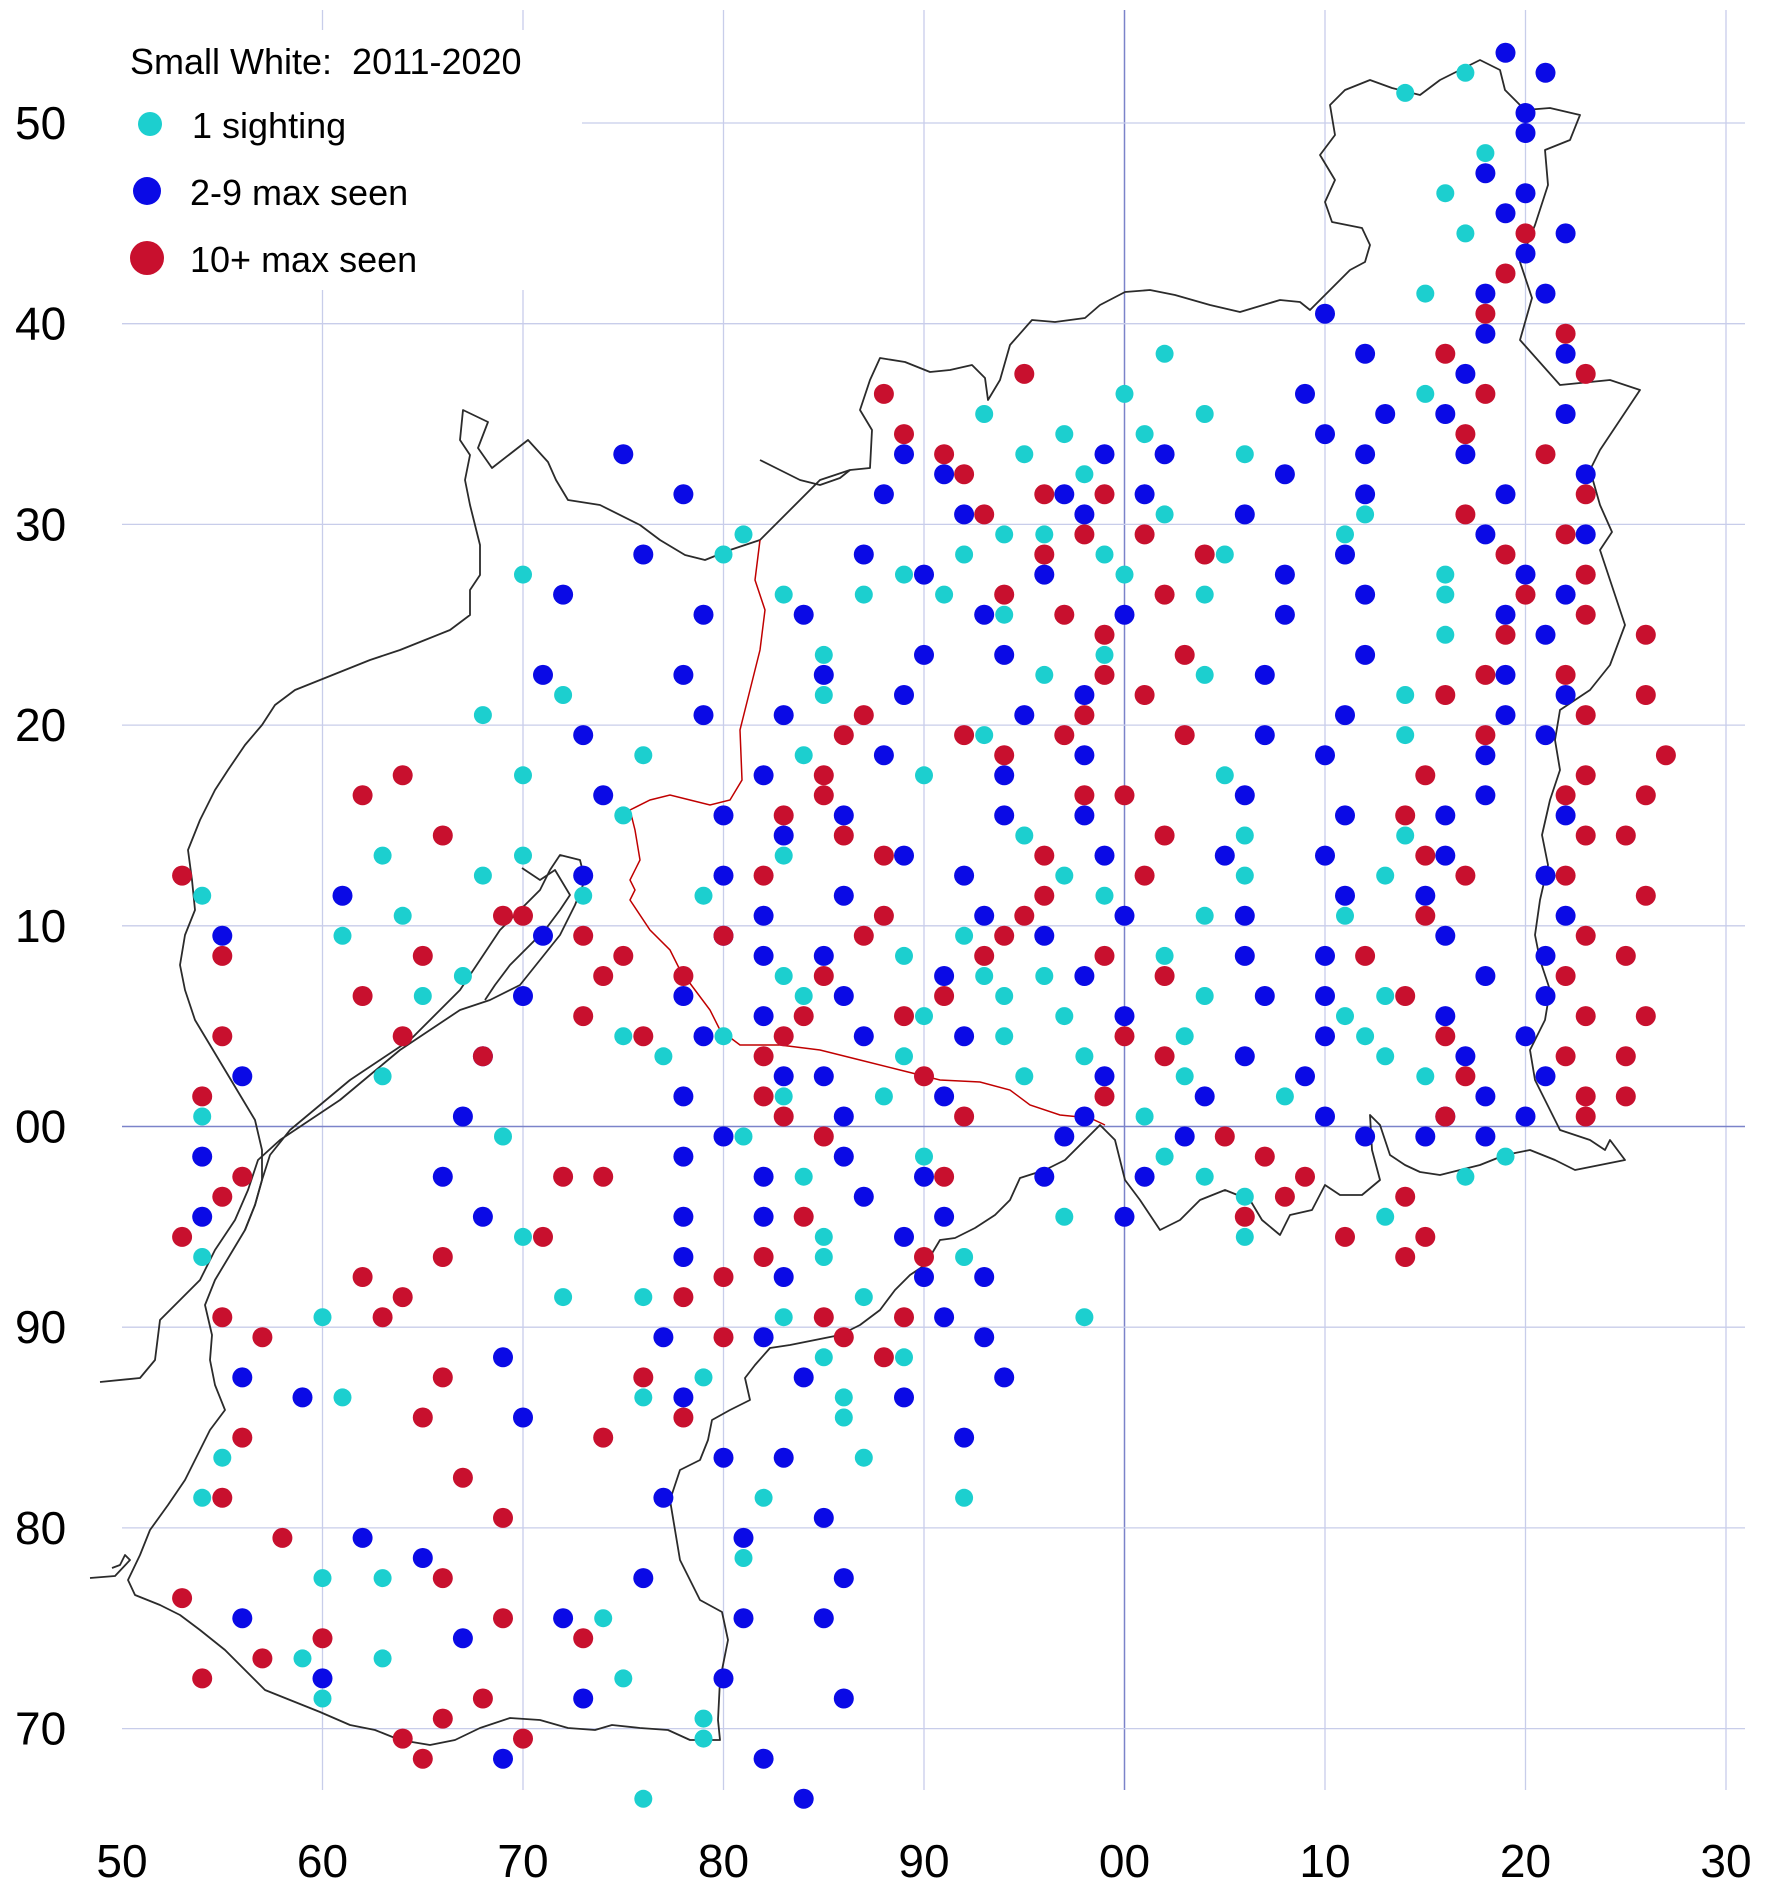  What do you see at coordinates (867, 832) in the screenshot?
I see `river-line` at bounding box center [867, 832].